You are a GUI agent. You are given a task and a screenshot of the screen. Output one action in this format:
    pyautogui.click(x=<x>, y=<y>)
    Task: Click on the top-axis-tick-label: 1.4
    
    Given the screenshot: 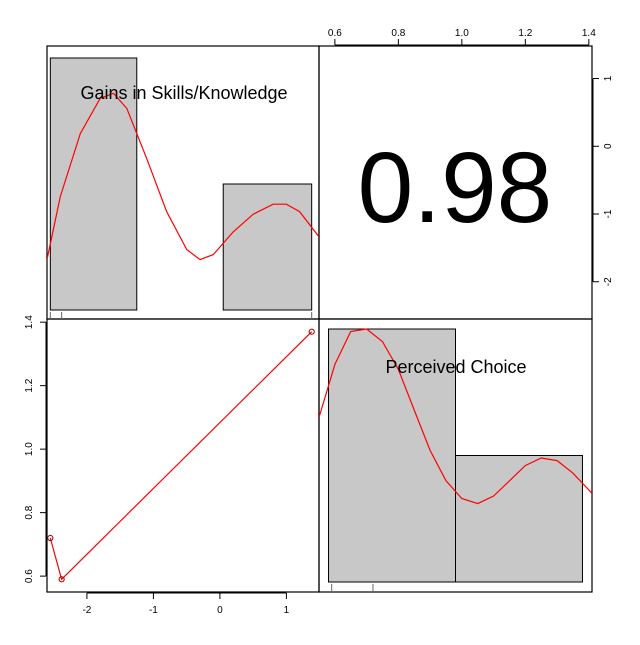 What is the action you would take?
    pyautogui.click(x=589, y=33)
    